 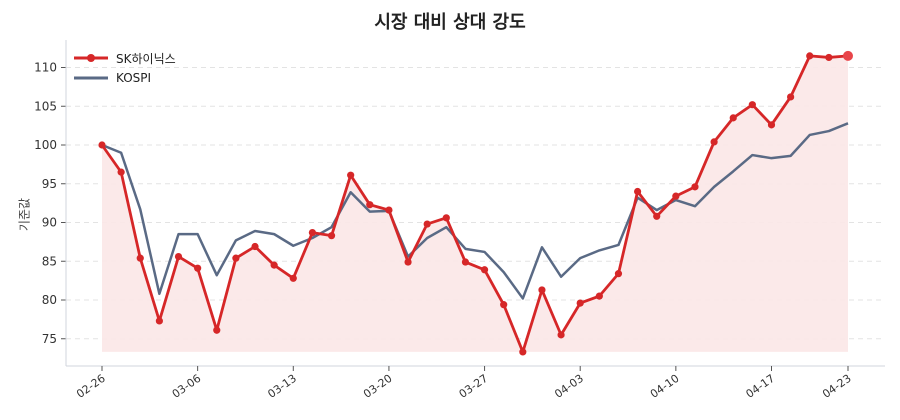 What do you see at coordinates (282, 386) in the screenshot?
I see `x-tick-label: 03-13` at bounding box center [282, 386].